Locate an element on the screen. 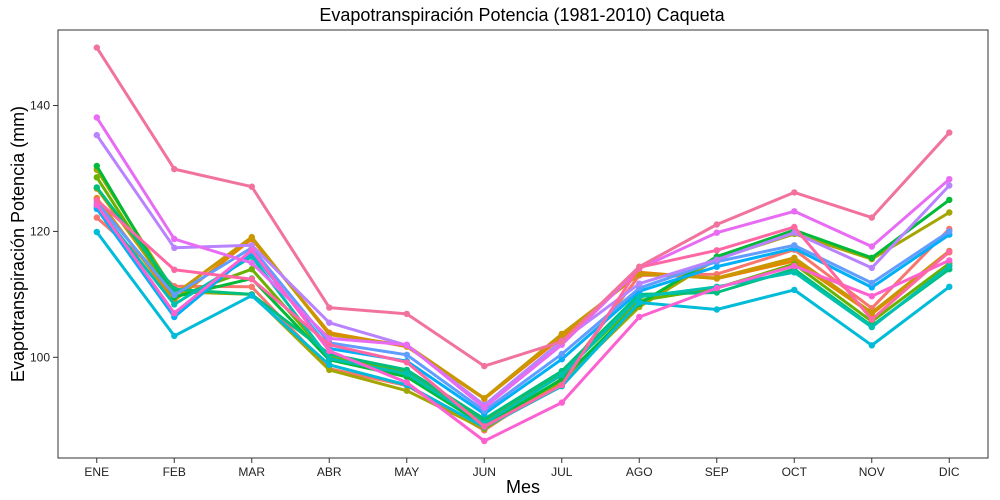 Image resolution: width=1000 pixels, height=500 pixels. x-axis-title: Mes is located at coordinates (523, 487).